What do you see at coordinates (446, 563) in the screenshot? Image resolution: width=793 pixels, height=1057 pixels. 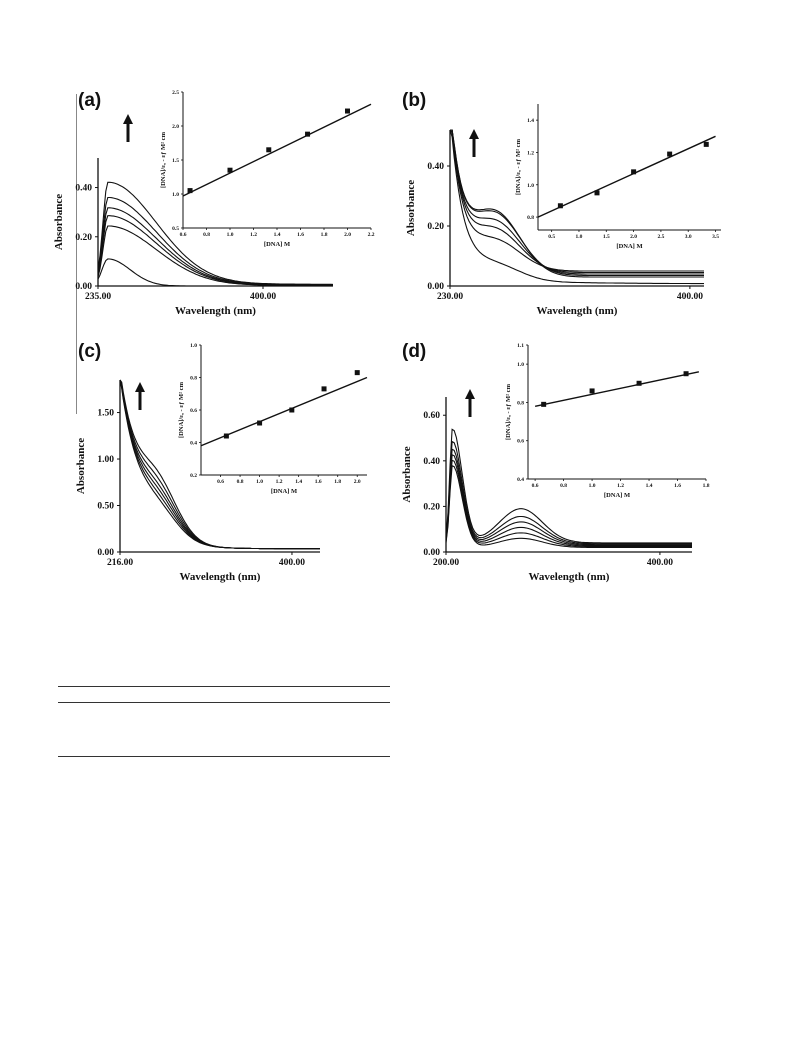 I see `x-tick-label: 200.00` at bounding box center [446, 563].